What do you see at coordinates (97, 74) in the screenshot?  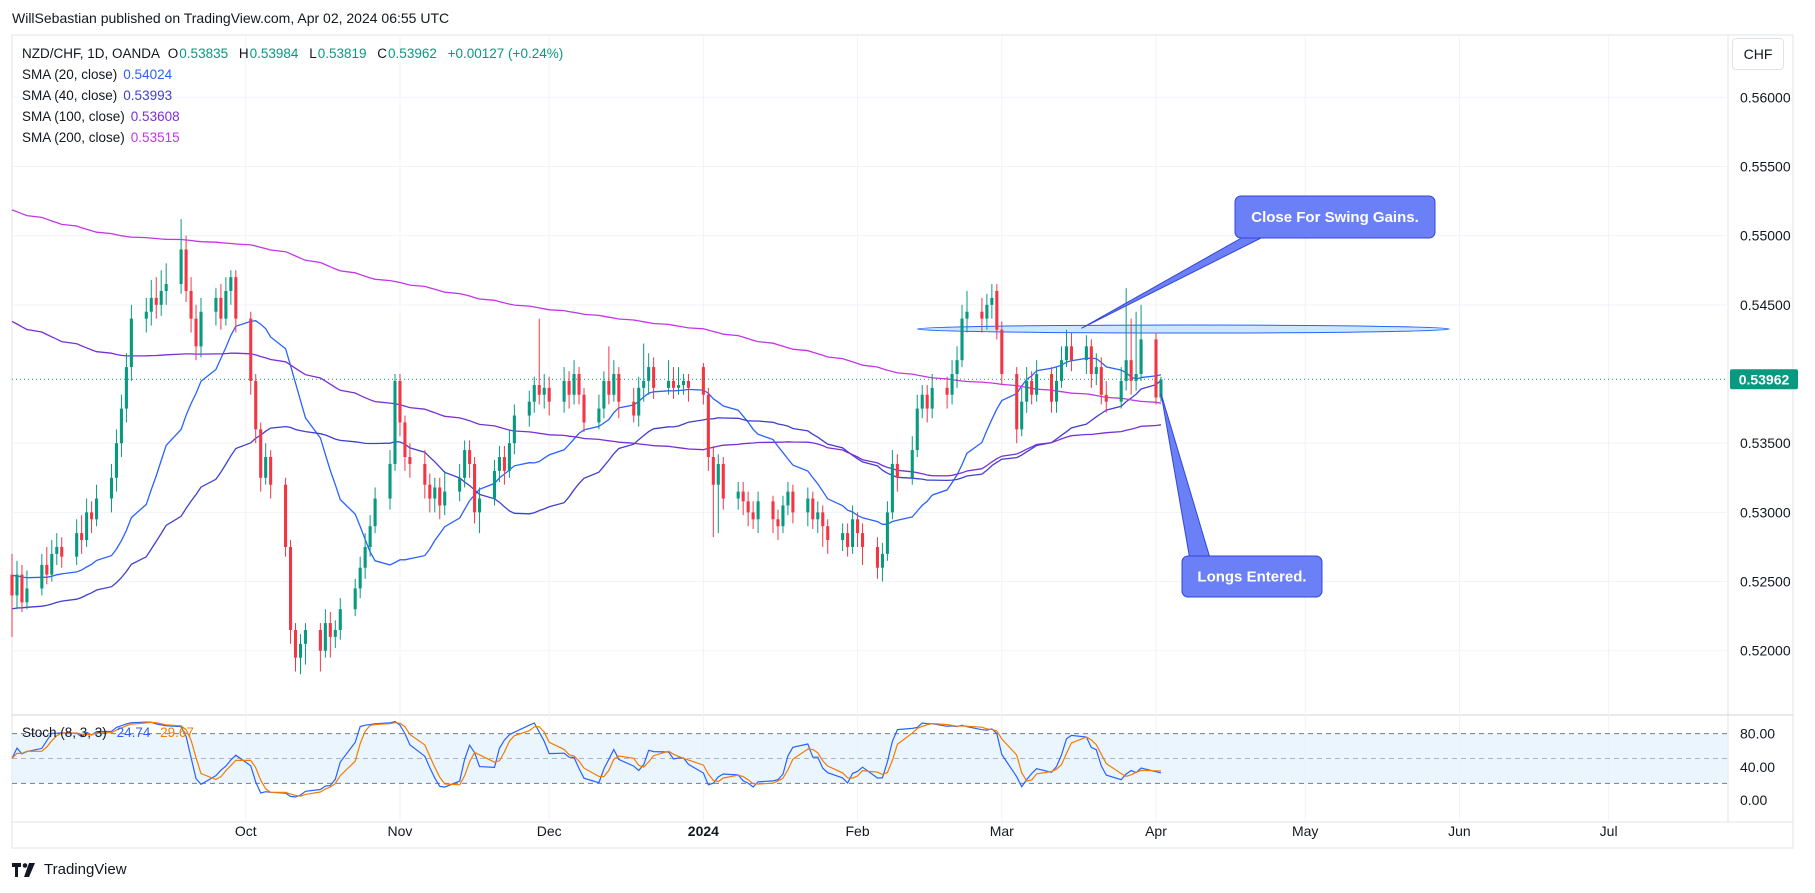 I see `legend-sma20: SMA (20, close) 0.54024` at bounding box center [97, 74].